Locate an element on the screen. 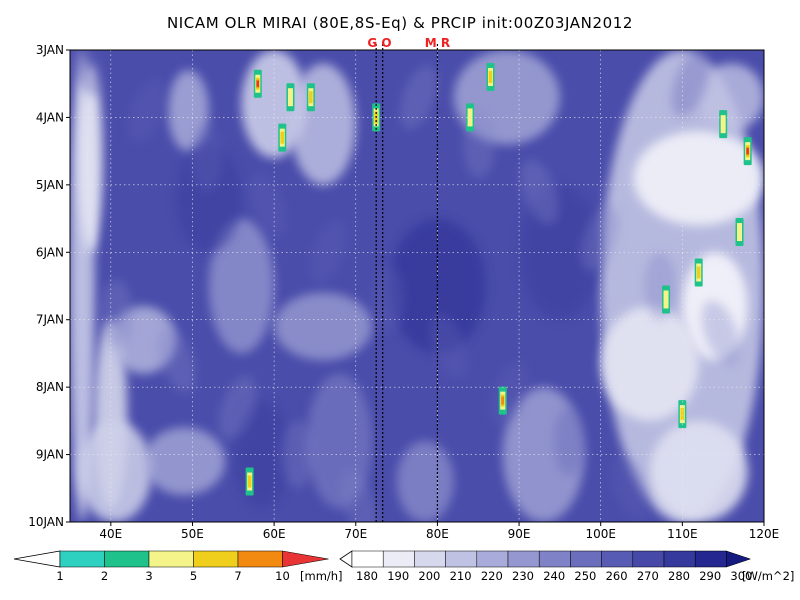 Image resolution: width=800 pixels, height=600 pixels. precip-colorbar-low-arrow is located at coordinates (37, 559).